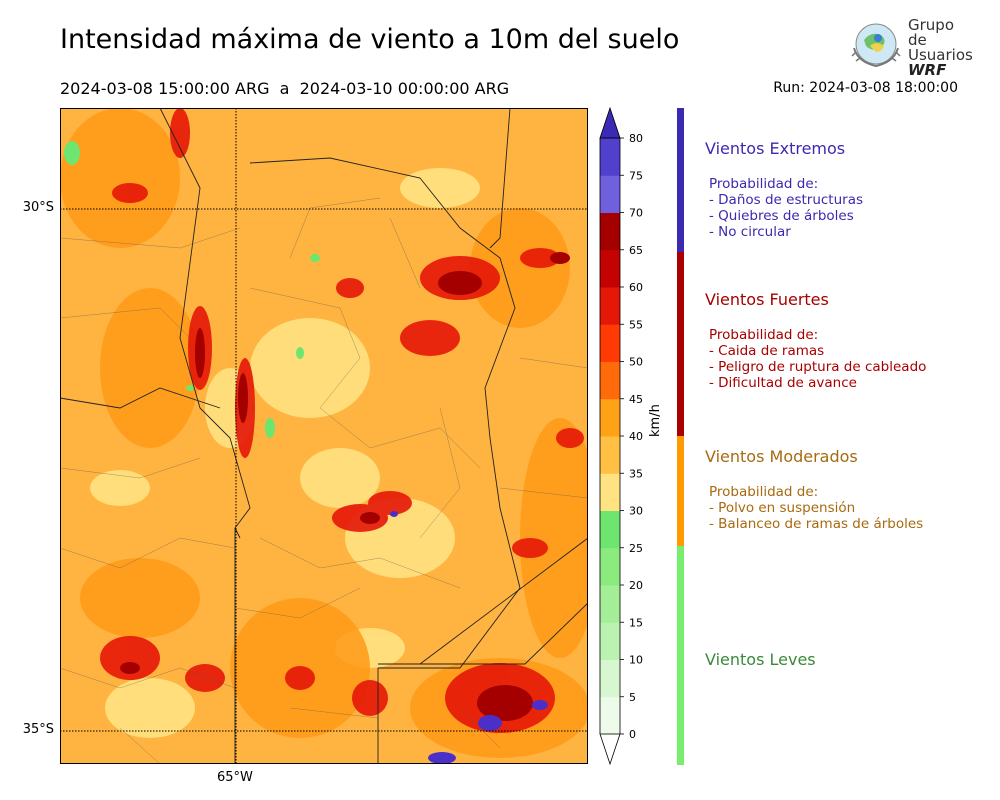  Describe the element at coordinates (636, 324) in the screenshot. I see `colorbar-tick-label: 55` at that location.